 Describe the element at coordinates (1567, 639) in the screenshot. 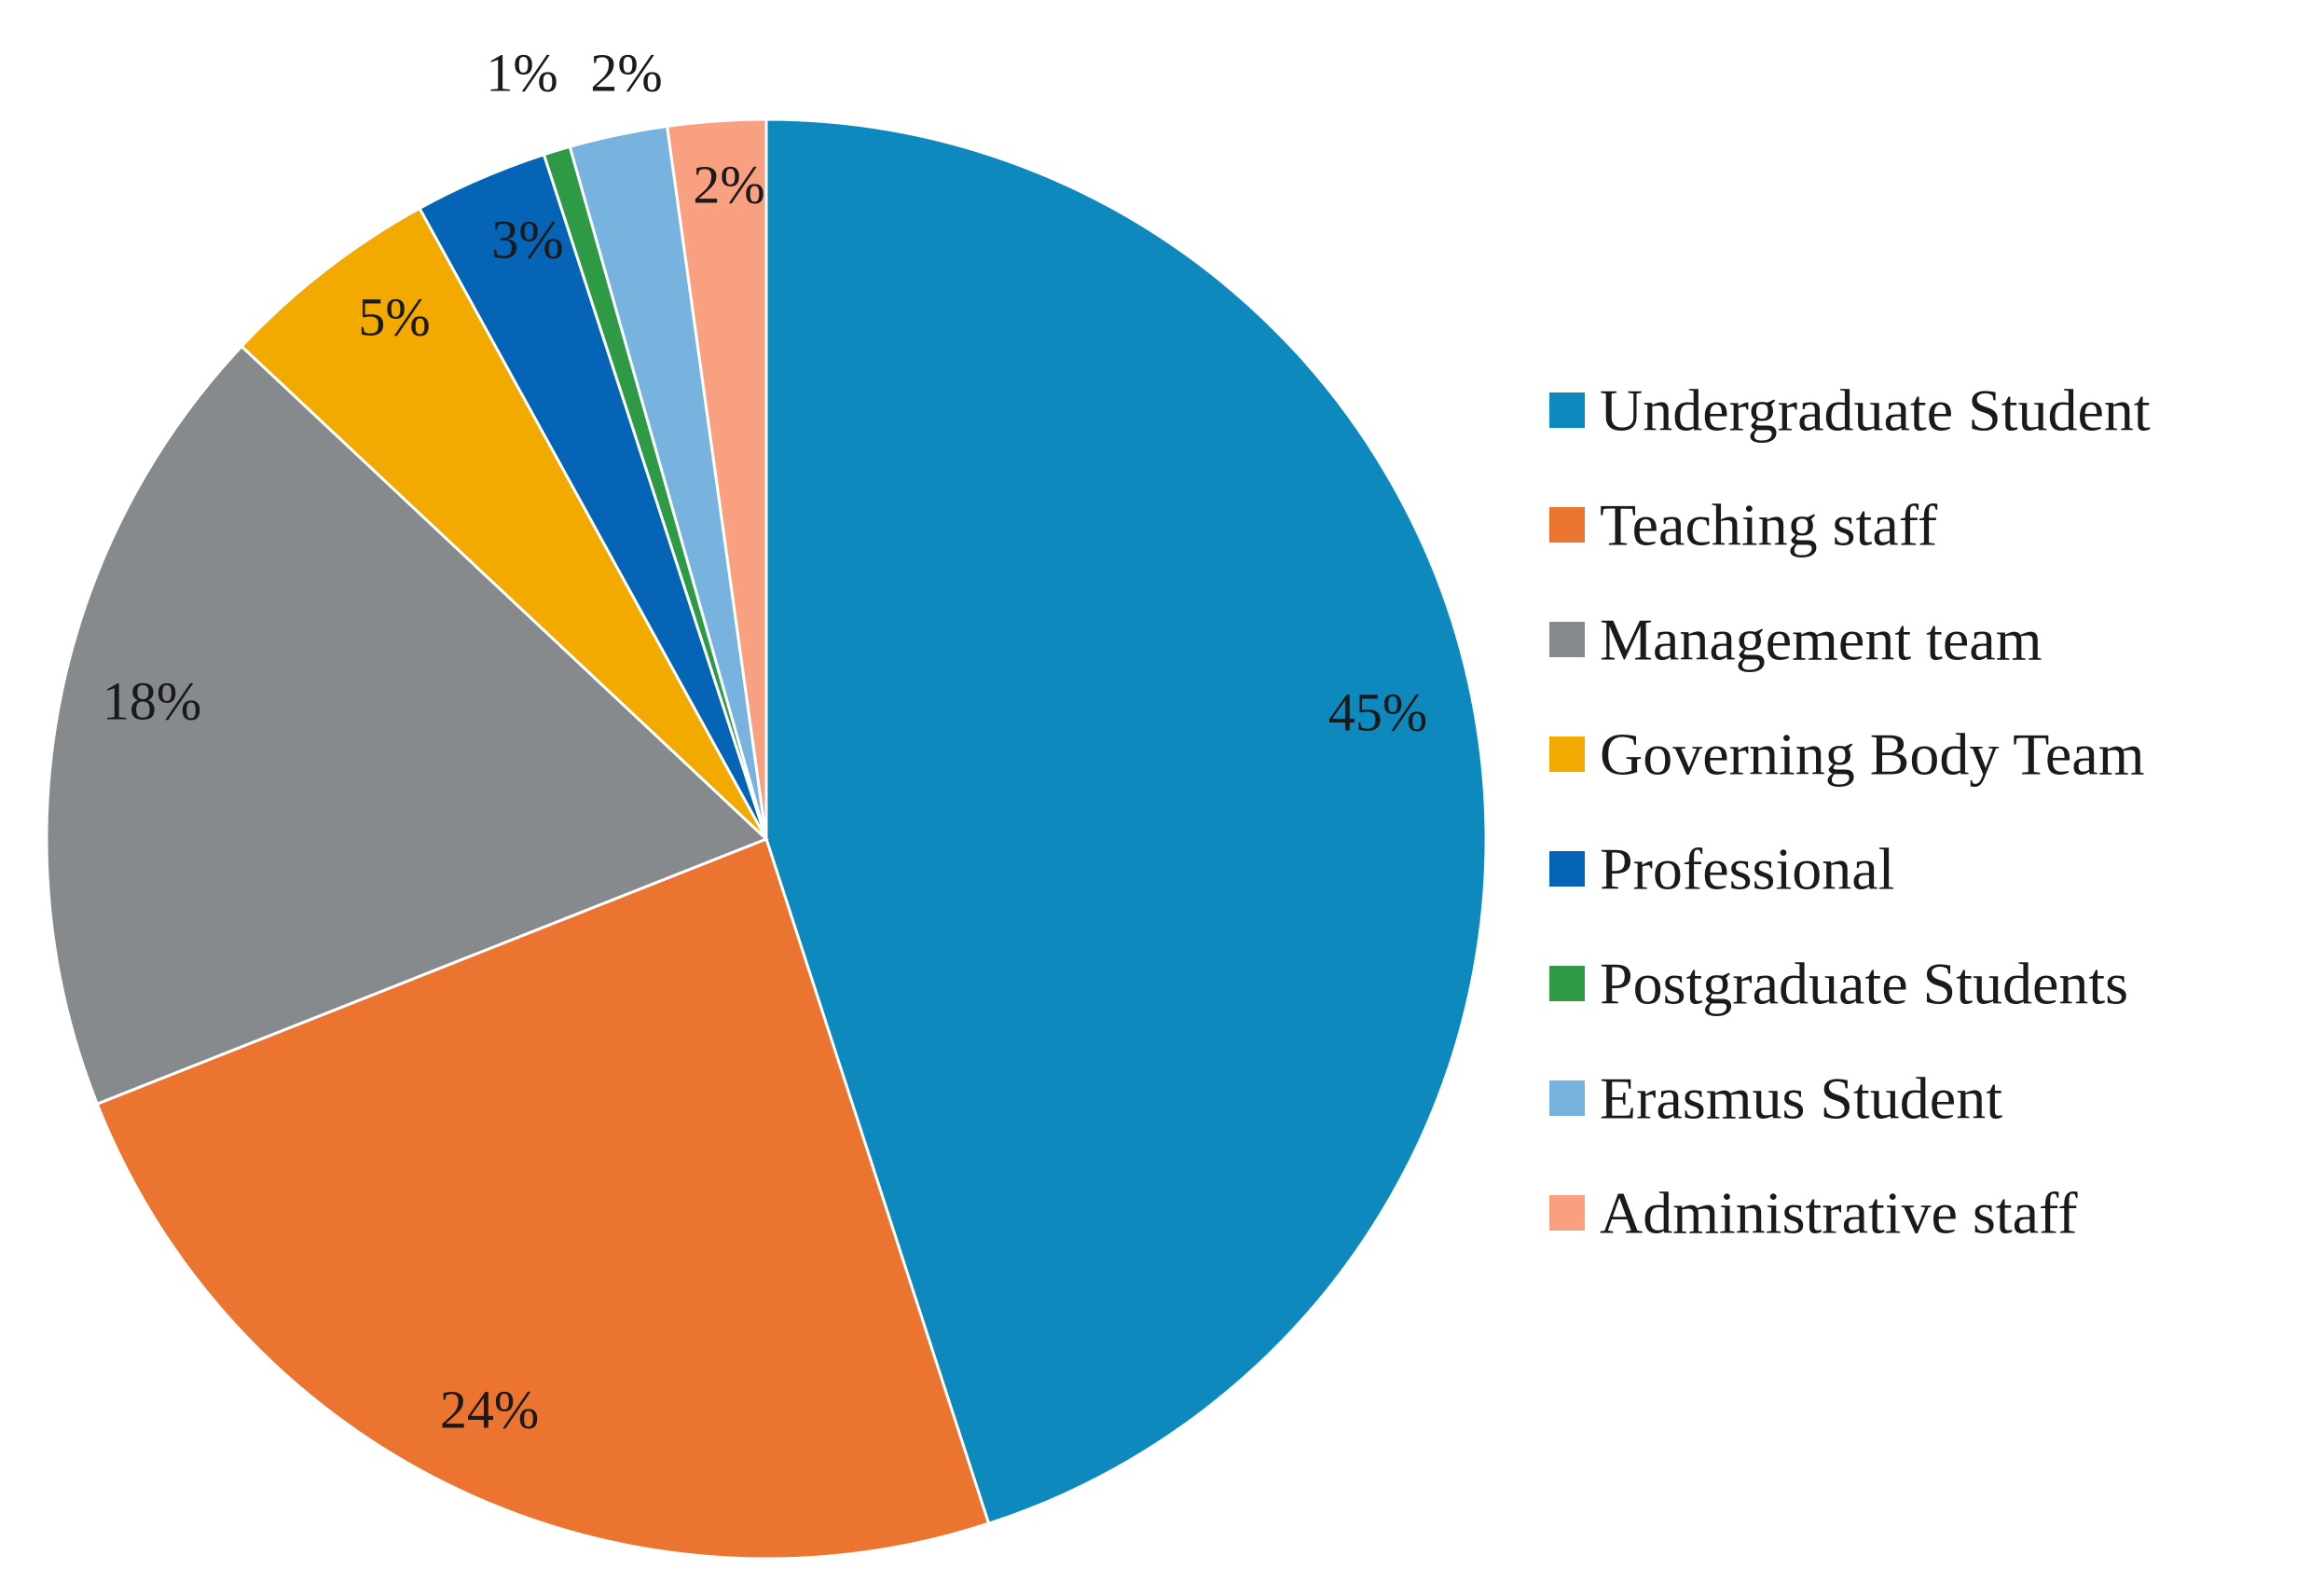

I see `legend-swatch-management-team` at that location.